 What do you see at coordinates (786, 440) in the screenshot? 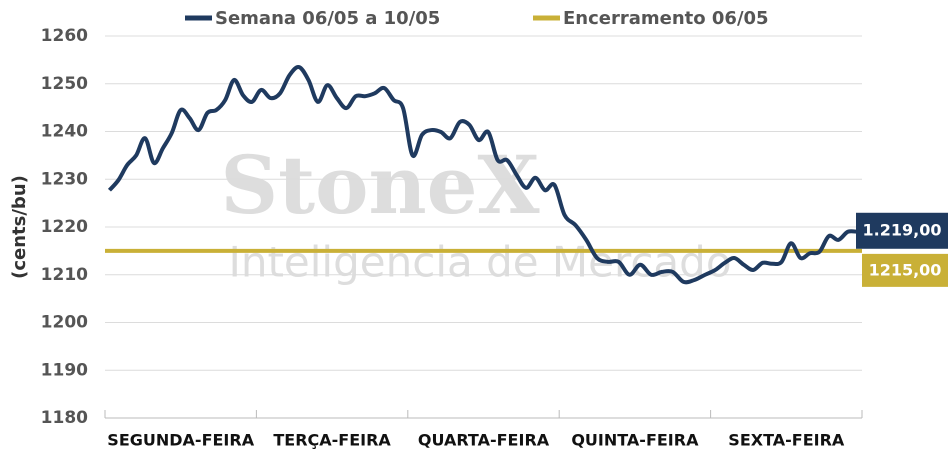
I see `x-tick-label: SEXTA-FEIRA` at bounding box center [786, 440].